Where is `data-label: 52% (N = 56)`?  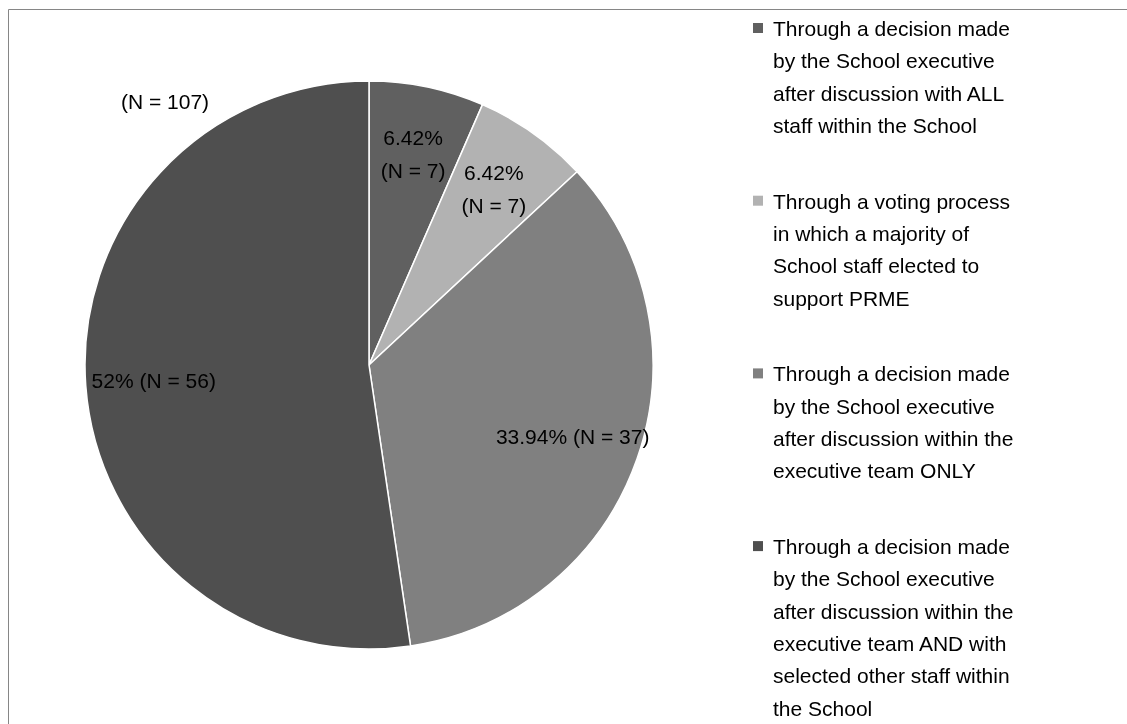 data-label: 52% (N = 56) is located at coordinates (153, 381).